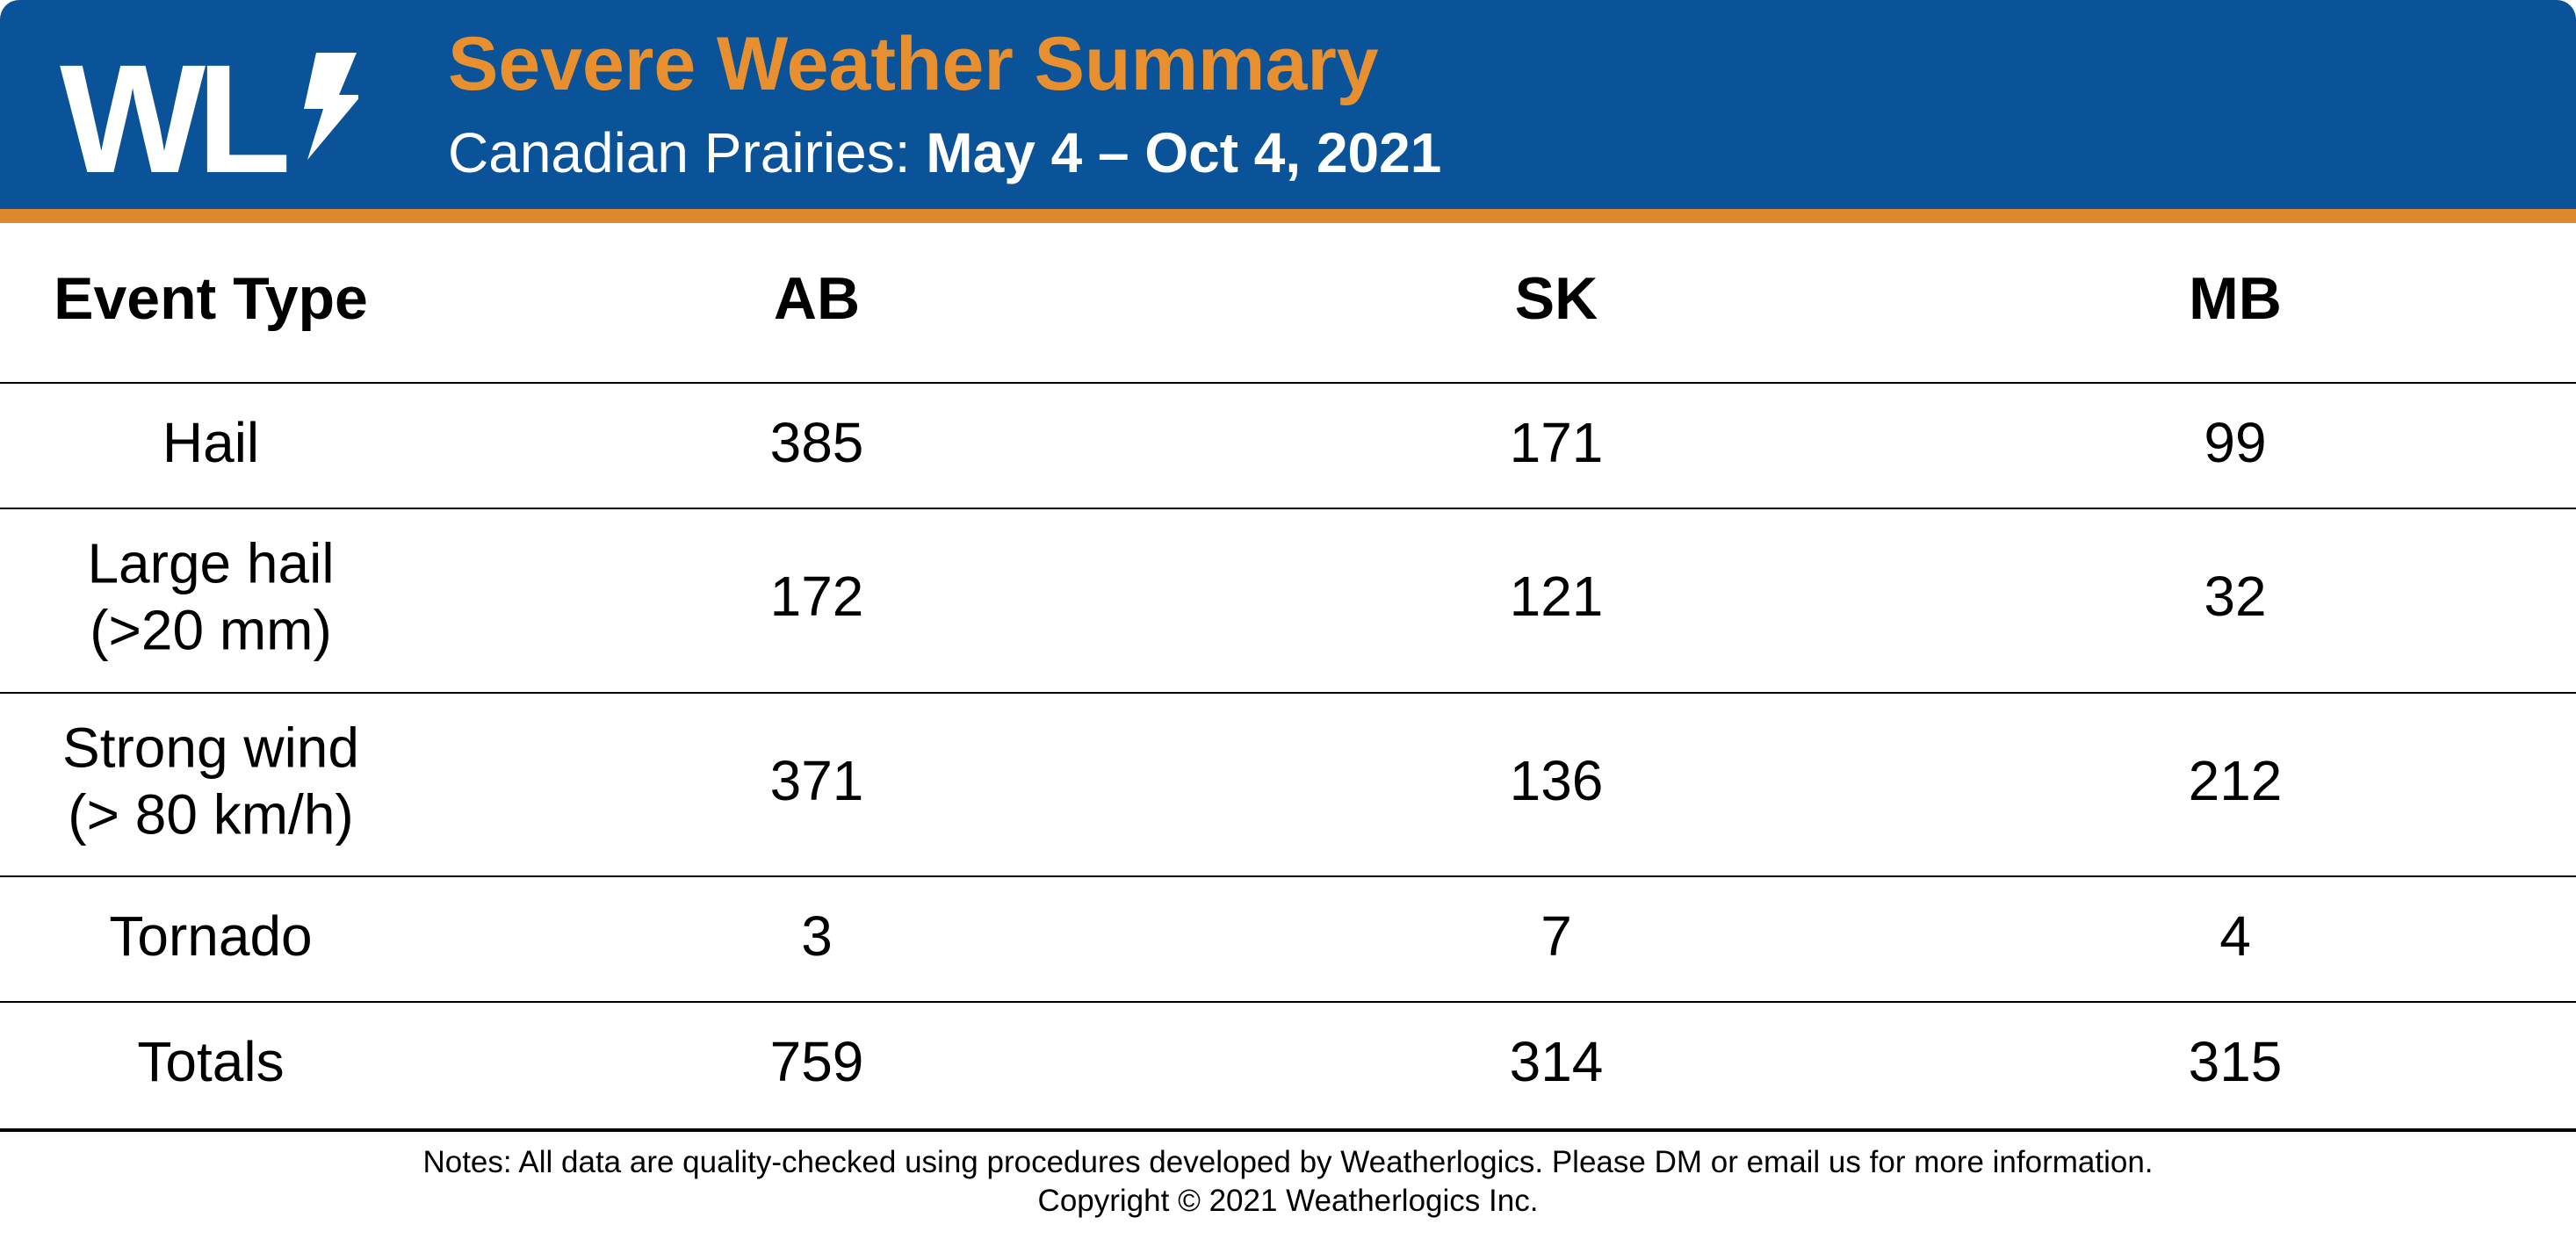  Describe the element at coordinates (2235, 597) in the screenshot. I see `table-cell-mb: 32` at that location.